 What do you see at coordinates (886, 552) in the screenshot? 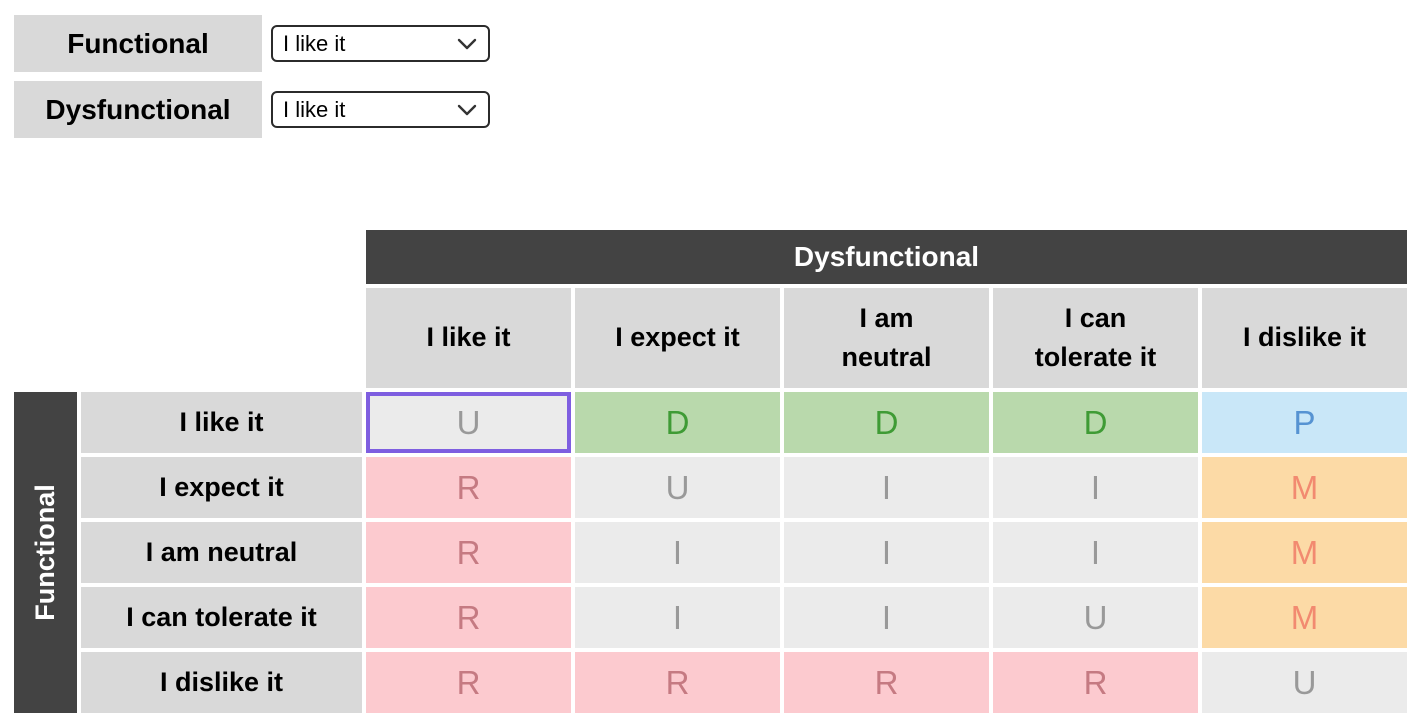
I see `matrix-cell-r3c3: I` at bounding box center [886, 552].